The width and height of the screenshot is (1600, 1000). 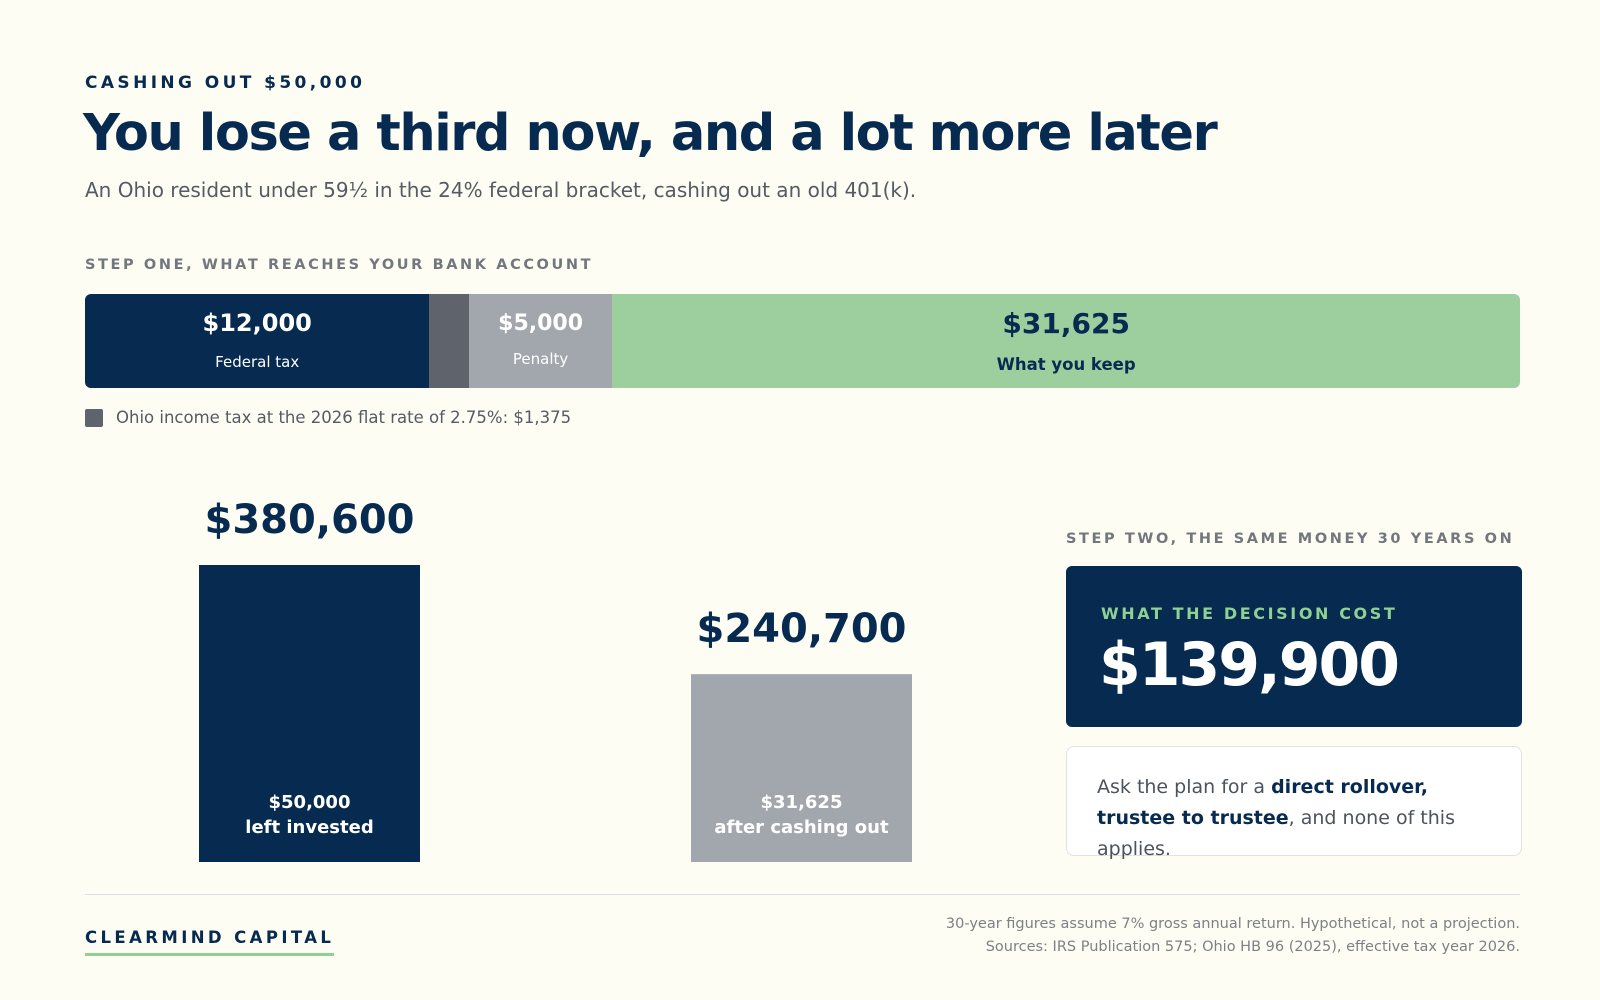 What do you see at coordinates (257, 362) in the screenshot?
I see `segment-label: Federal tax` at bounding box center [257, 362].